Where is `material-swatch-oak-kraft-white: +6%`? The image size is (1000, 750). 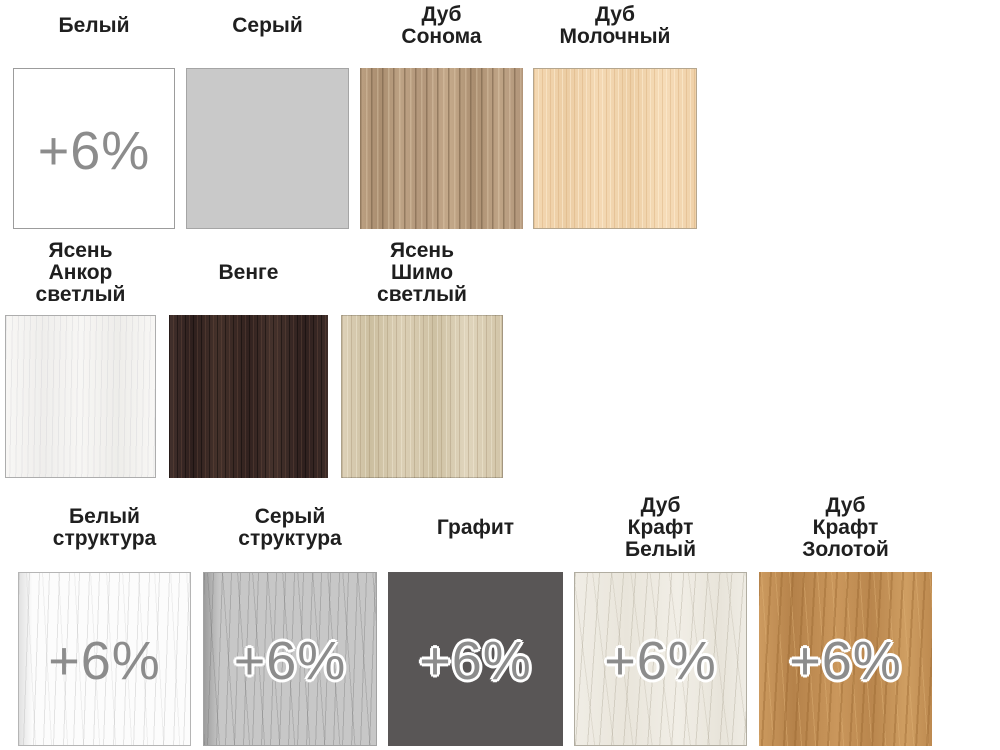 material-swatch-oak-kraft-white: +6% is located at coordinates (660, 659).